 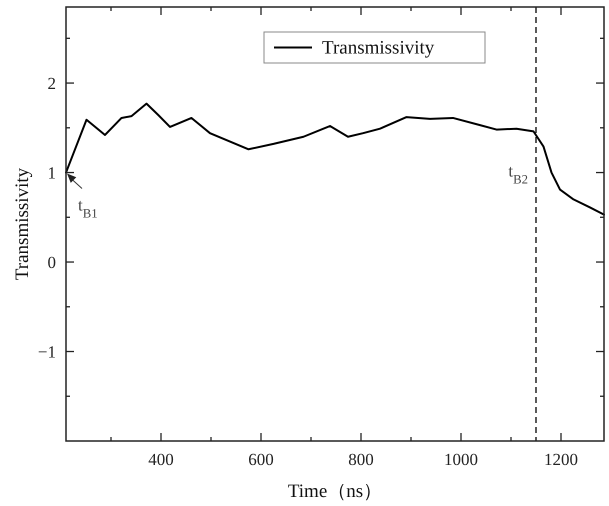 I want to click on y-tick-label: 2, so click(x=52, y=84).